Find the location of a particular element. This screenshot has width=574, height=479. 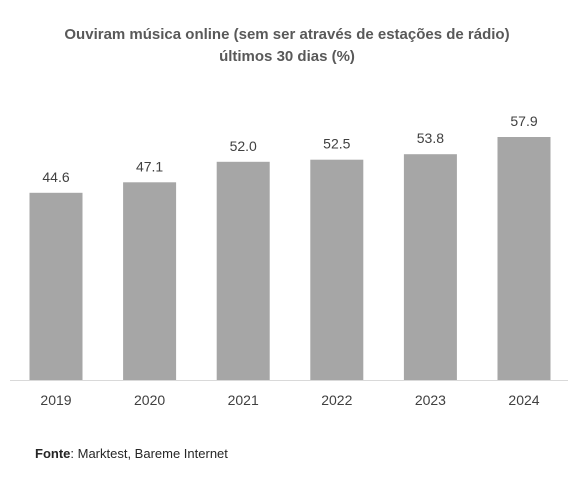

value-label-2023: 53.8 is located at coordinates (430, 138).